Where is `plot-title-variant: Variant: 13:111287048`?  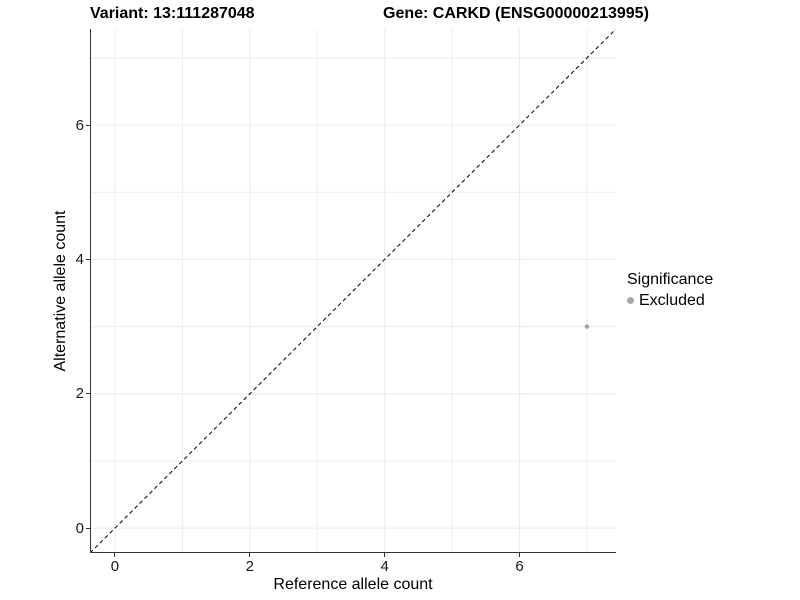 plot-title-variant: Variant: 13:111287048 is located at coordinates (172, 13).